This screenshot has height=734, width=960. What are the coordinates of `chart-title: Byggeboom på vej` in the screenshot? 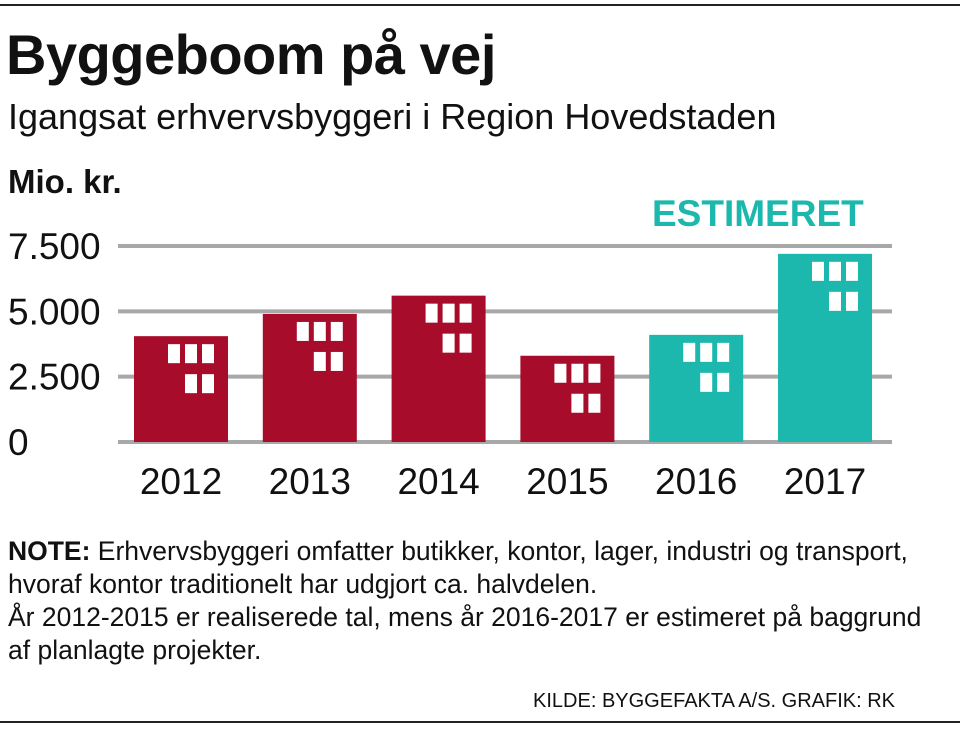 It's located at (251, 54).